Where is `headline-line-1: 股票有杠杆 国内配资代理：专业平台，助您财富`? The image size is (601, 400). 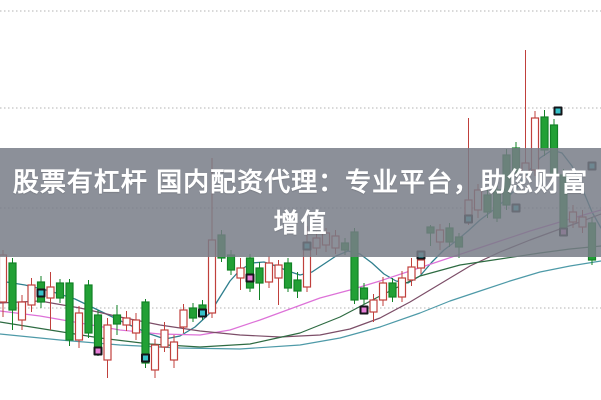
headline-line-1: 股票有杠杆 国内配资代理：专业平台，助您财富 is located at coordinates (300, 181).